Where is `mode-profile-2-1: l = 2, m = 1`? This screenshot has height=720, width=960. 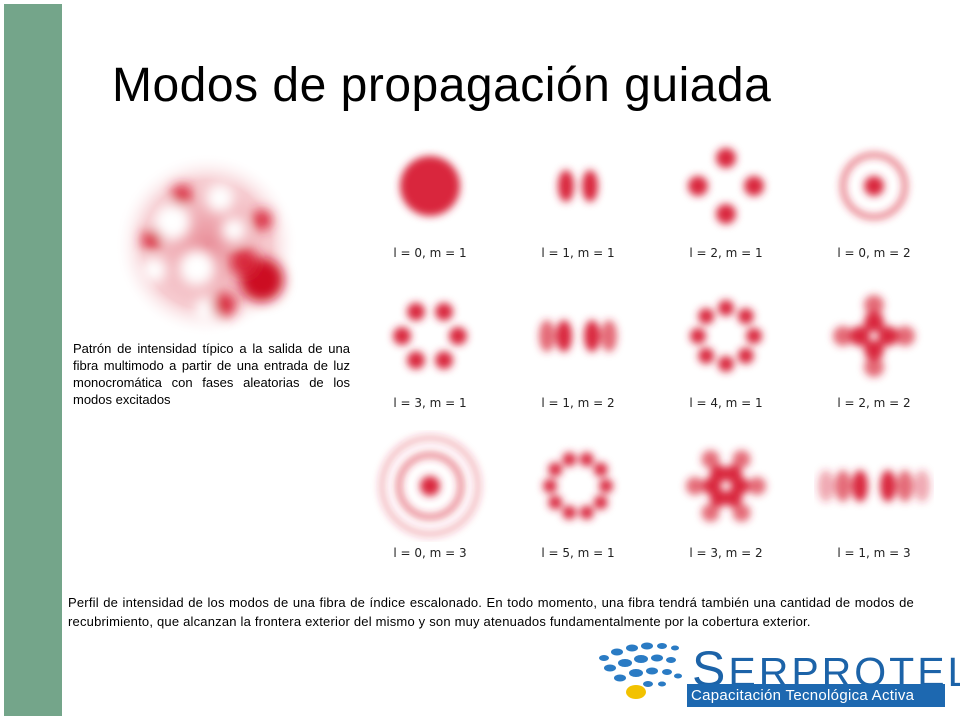
mode-profile-2-1: l = 2, m = 1 is located at coordinates (726, 205).